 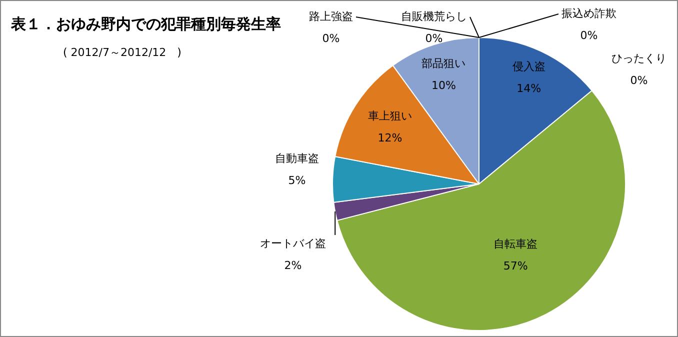 I want to click on data-label: 57%, so click(x=515, y=266).